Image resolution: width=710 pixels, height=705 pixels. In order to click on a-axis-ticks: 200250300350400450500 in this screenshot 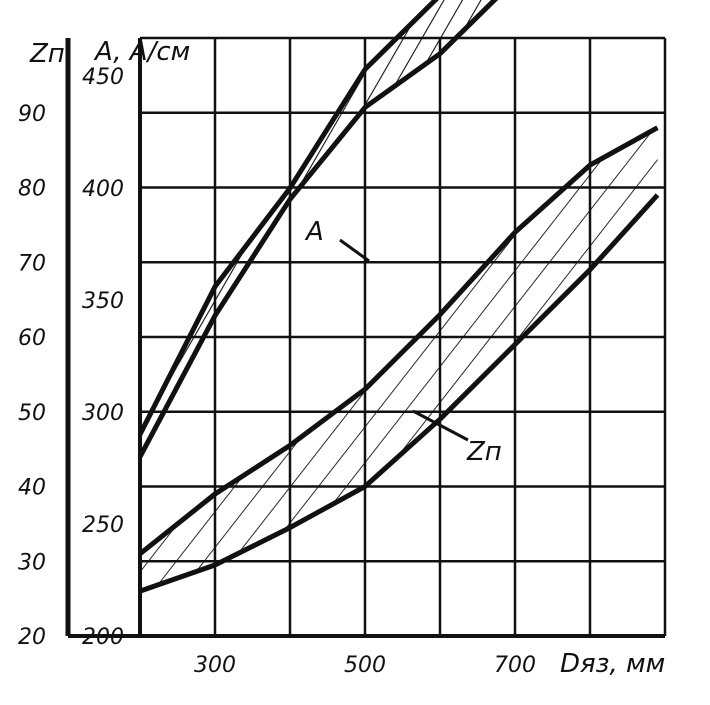, I will do `click(103, 357)`.